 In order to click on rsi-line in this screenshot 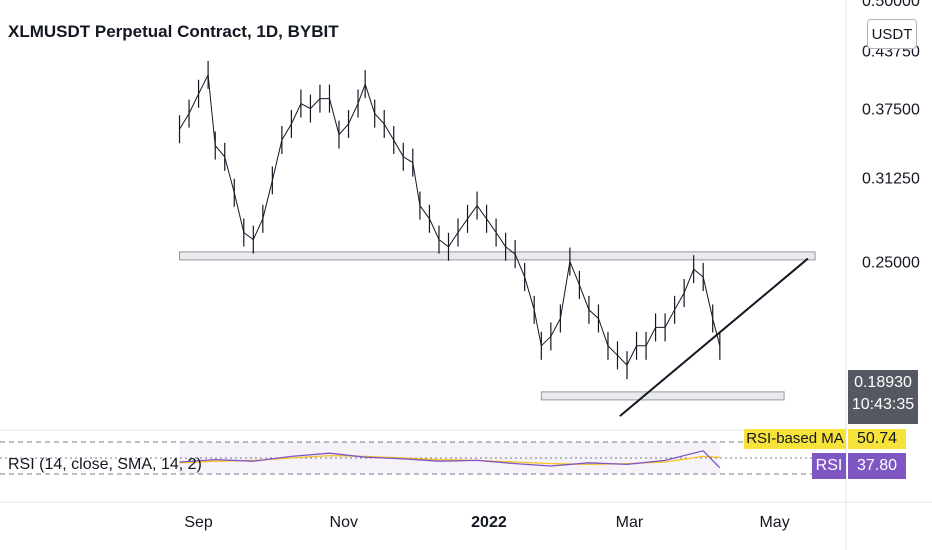, I will do `click(450, 459)`.